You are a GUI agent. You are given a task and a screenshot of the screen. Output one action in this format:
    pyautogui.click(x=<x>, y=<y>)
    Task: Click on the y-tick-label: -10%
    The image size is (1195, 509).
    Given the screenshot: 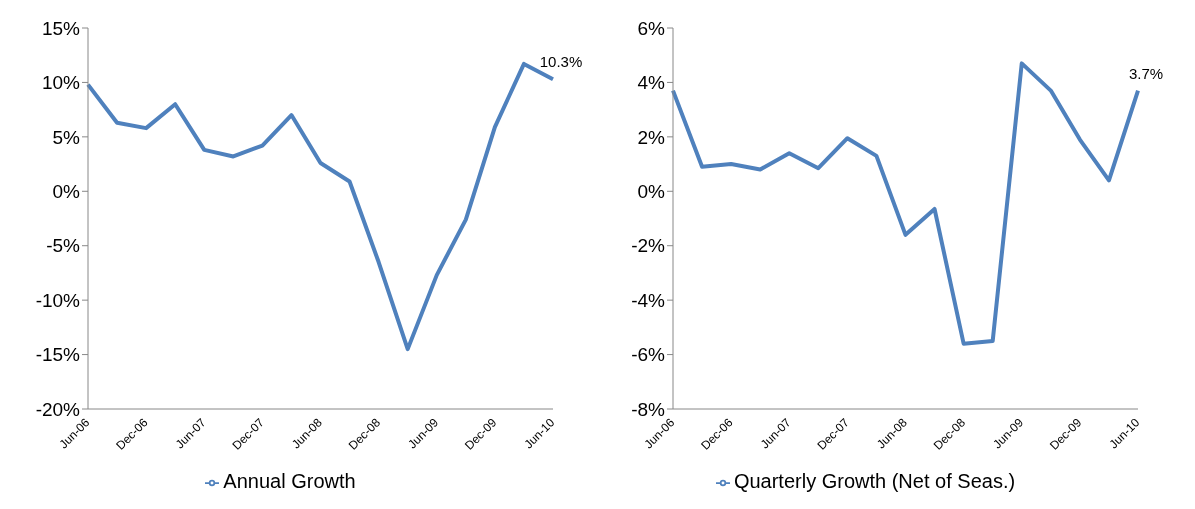 What is the action you would take?
    pyautogui.click(x=58, y=300)
    